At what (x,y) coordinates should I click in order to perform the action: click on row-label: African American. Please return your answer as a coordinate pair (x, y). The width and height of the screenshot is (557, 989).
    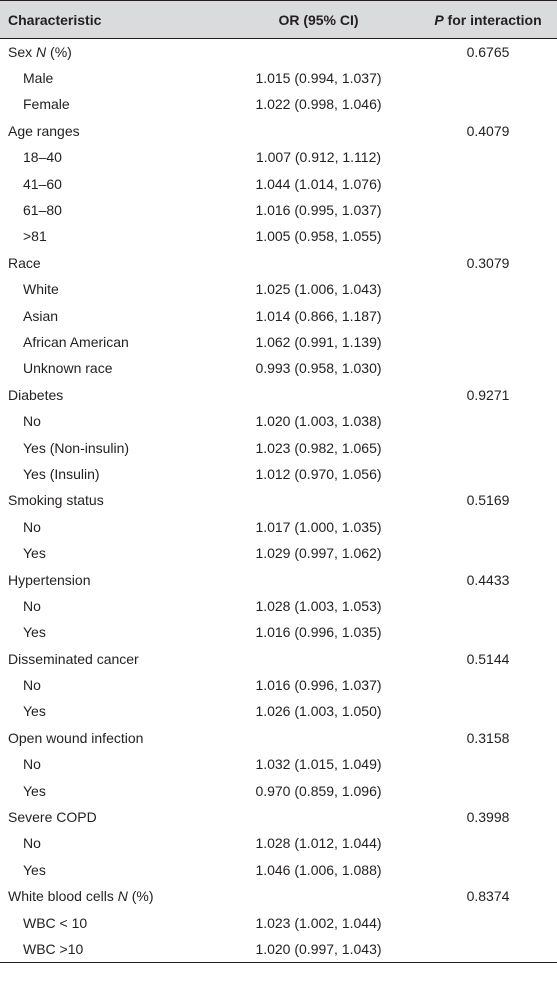
    Looking at the image, I should click on (76, 341).